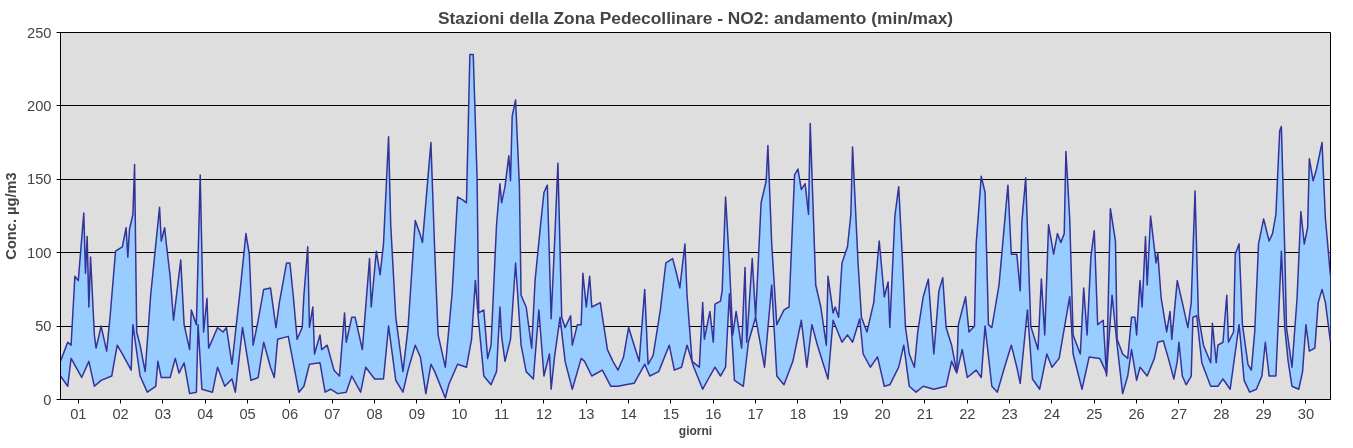  I want to click on x-tick-label: 24, so click(1052, 413).